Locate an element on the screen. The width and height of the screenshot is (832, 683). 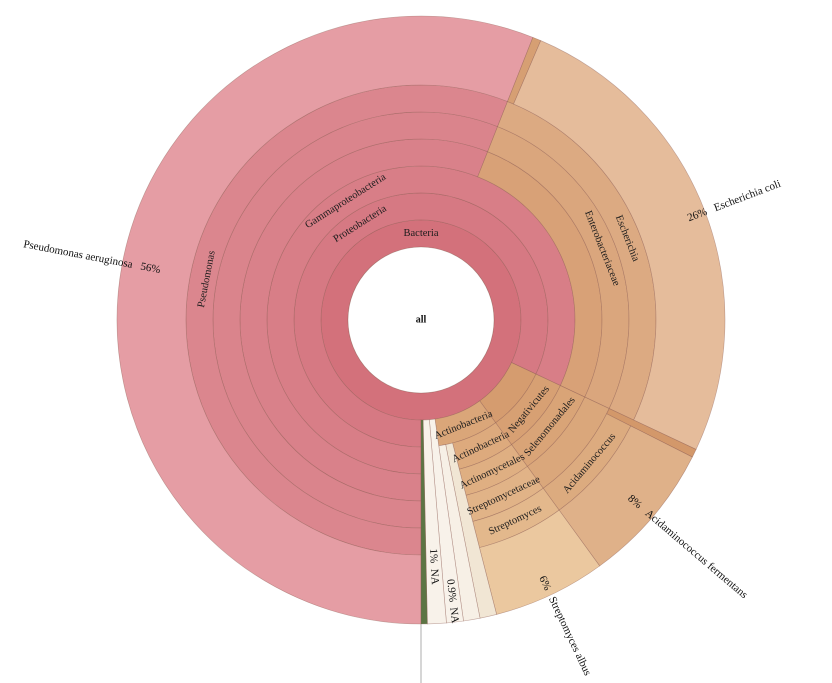
label-na-1-pct: 1% NA is located at coordinates (434, 566).